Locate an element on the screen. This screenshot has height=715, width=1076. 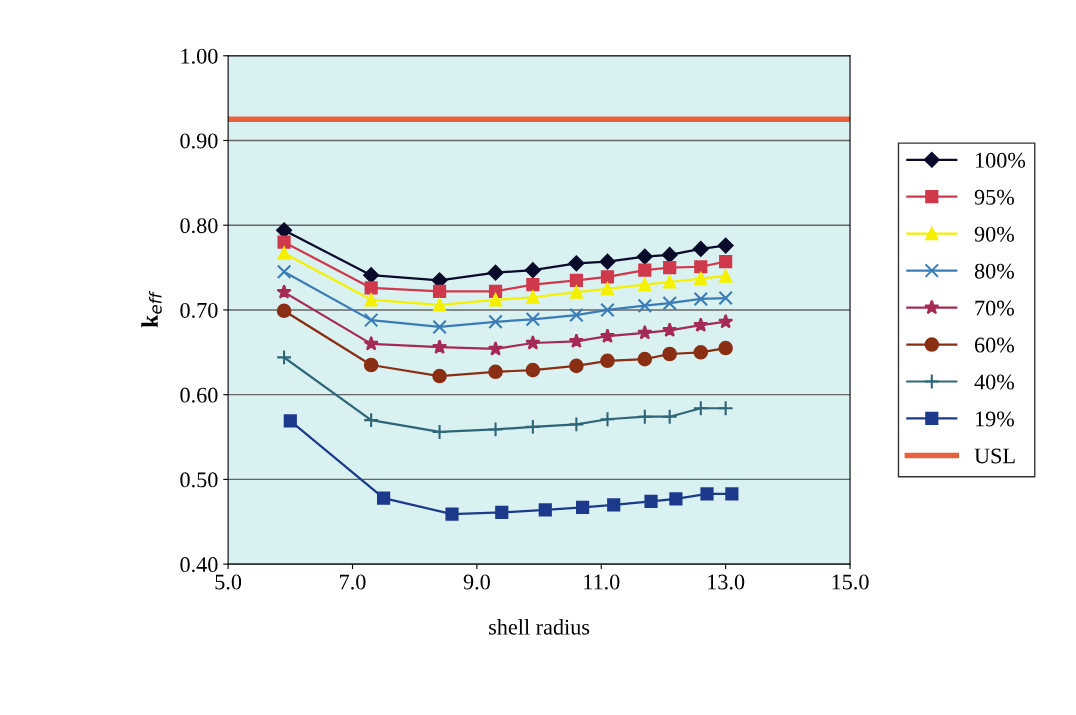
legend-label: 60% is located at coordinates (994, 345).